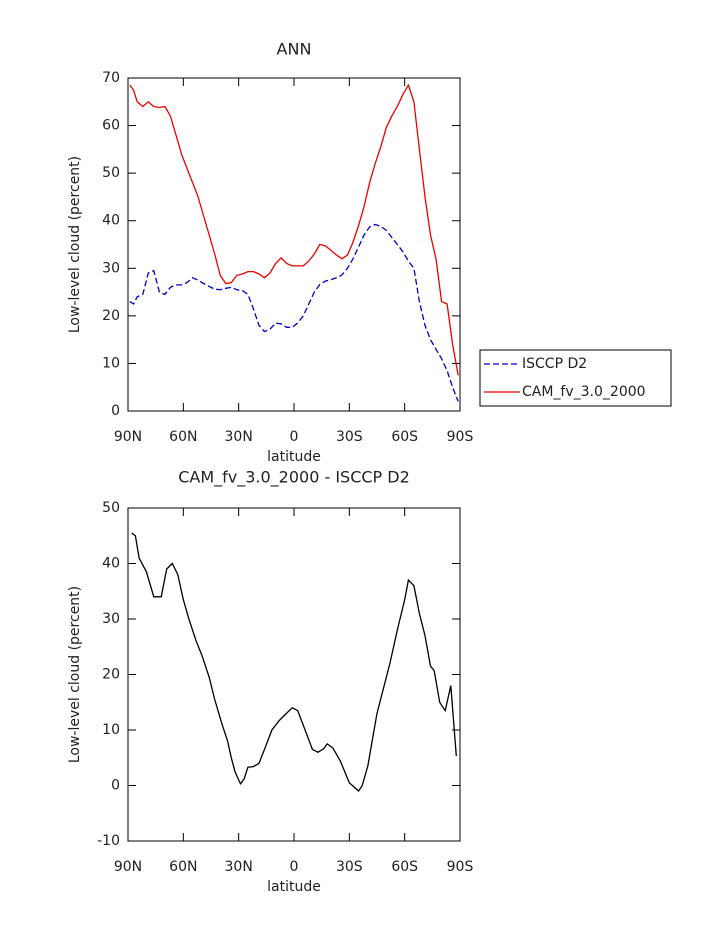 The image size is (723, 935). Describe the element at coordinates (294, 49) in the screenshot. I see `chart-title: ANN` at that location.